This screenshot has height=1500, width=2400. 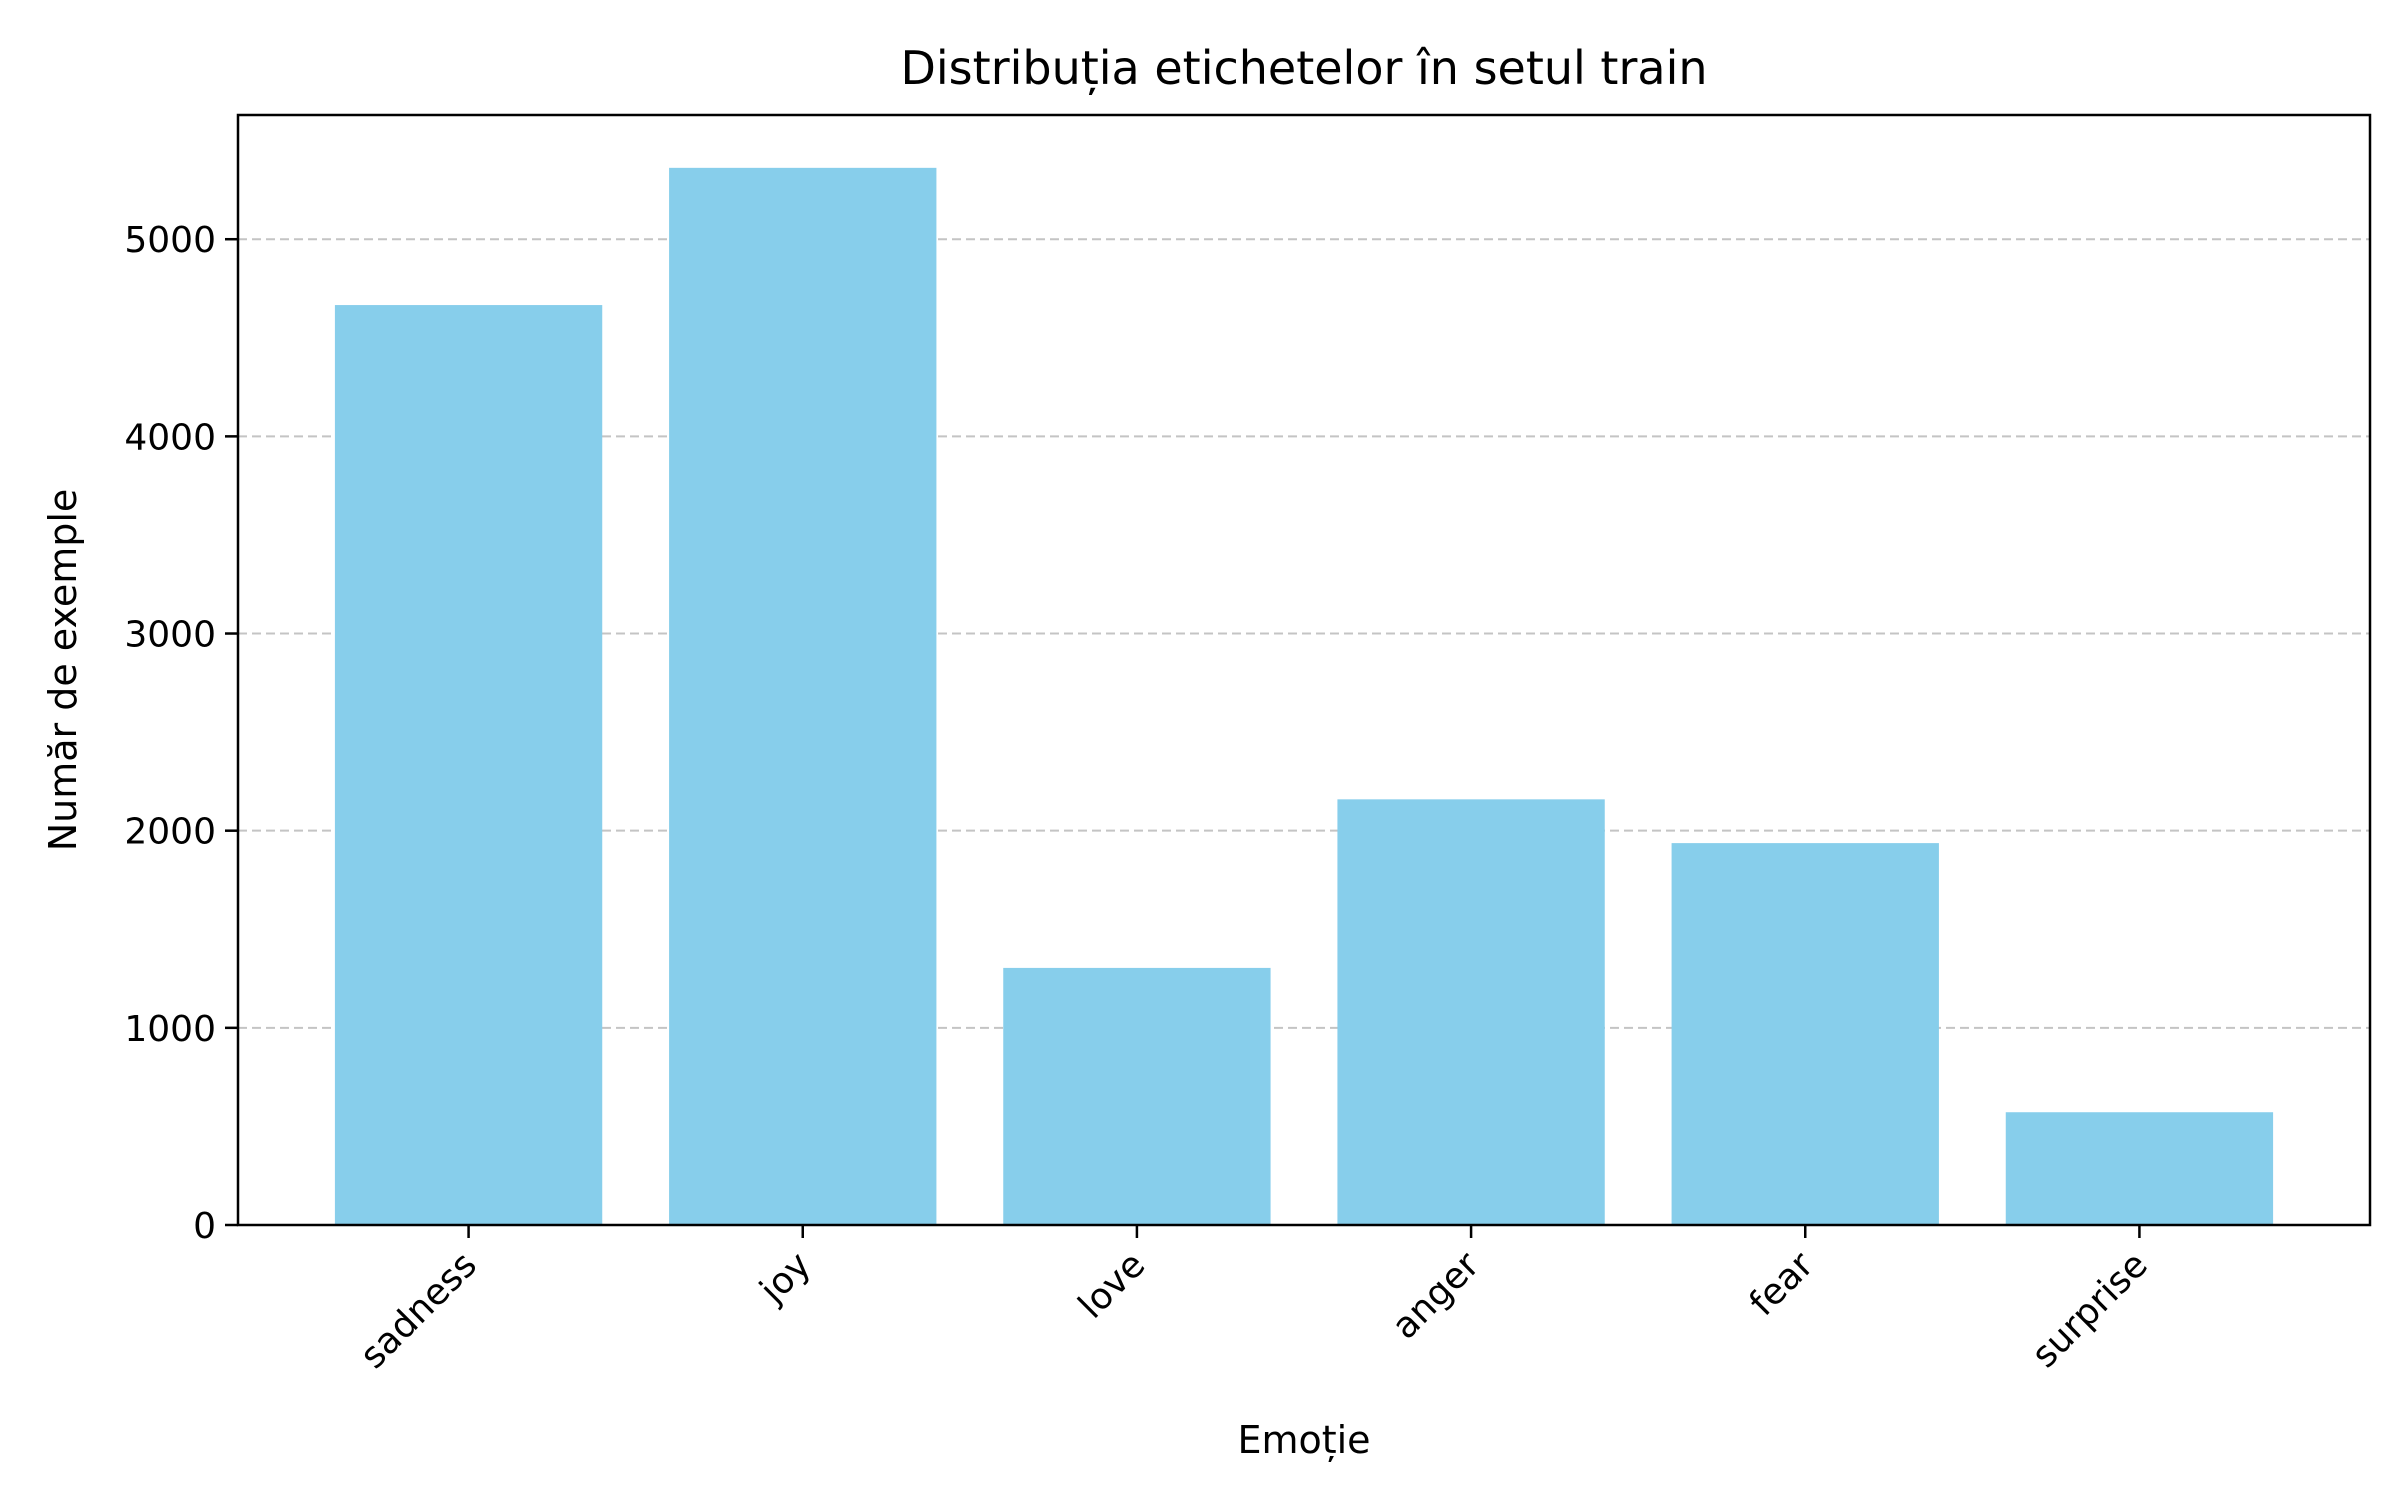 What do you see at coordinates (1137, 1096) in the screenshot?
I see `bar-love` at bounding box center [1137, 1096].